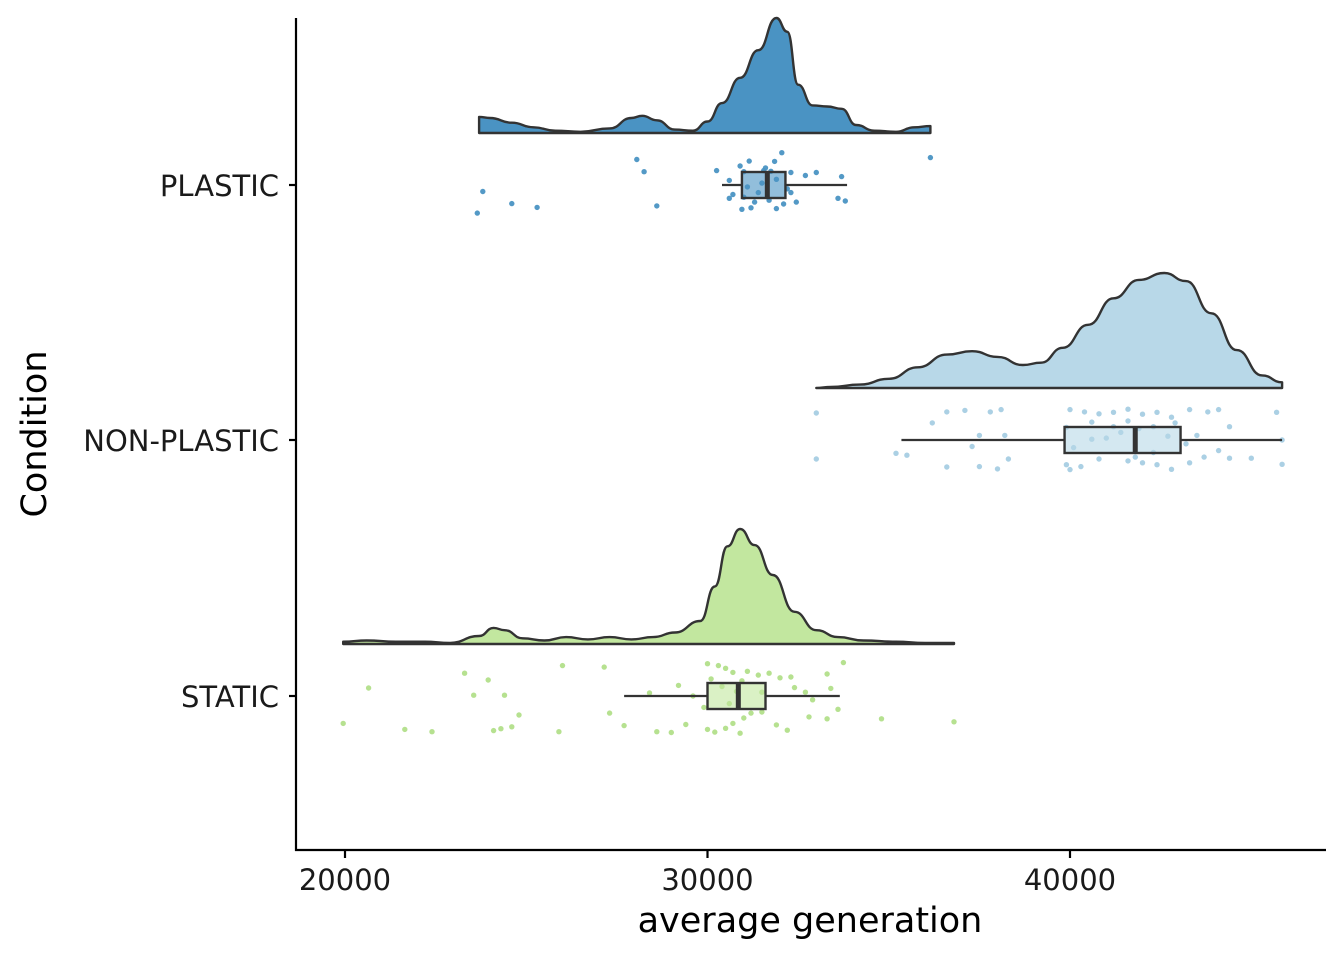 The image size is (1344, 960). I want to click on density-plastic, so click(704, 75).